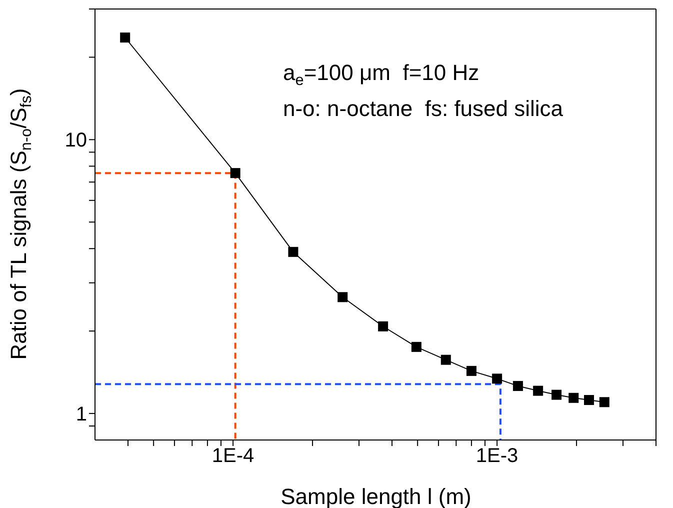 The width and height of the screenshot is (673, 508). What do you see at coordinates (75, 141) in the screenshot?
I see `y-tick-label: 10` at bounding box center [75, 141].